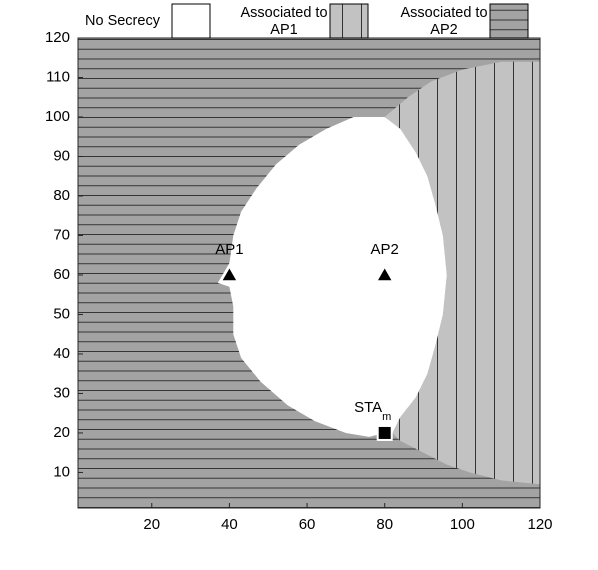  Describe the element at coordinates (57, 37) in the screenshot. I see `y-tick-label: 120` at that location.